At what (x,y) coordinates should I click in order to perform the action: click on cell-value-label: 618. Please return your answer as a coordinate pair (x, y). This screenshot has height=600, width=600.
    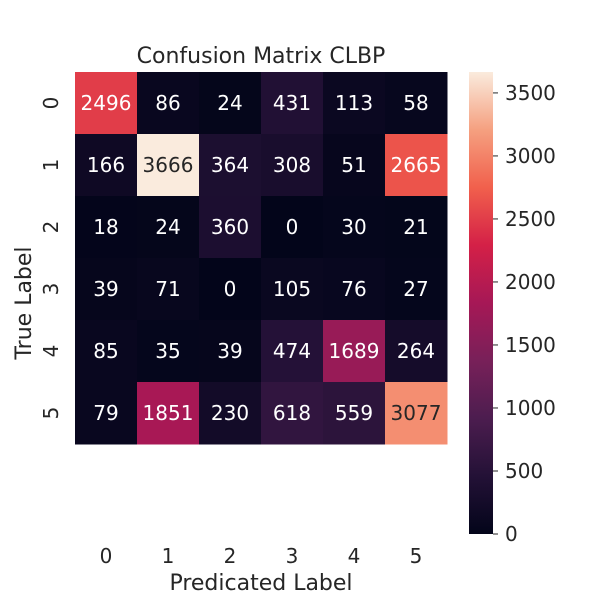
    Looking at the image, I should click on (292, 413).